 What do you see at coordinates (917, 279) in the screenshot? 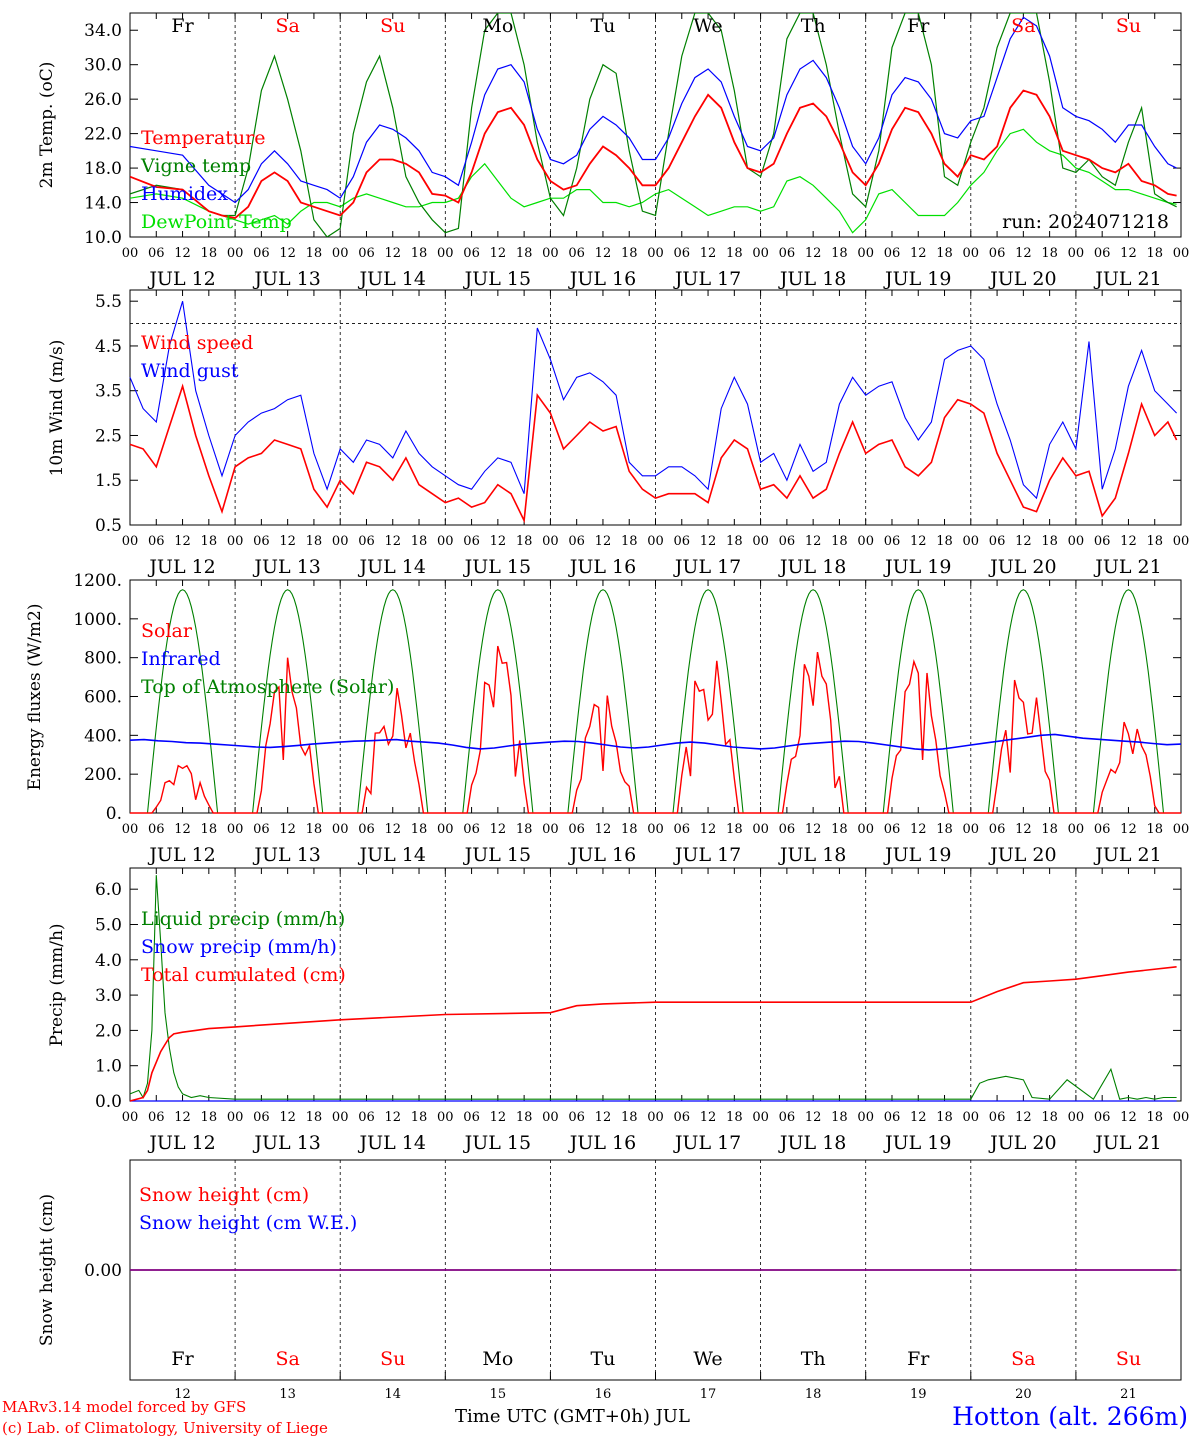
I see `date-label: JUL 19` at bounding box center [917, 279].